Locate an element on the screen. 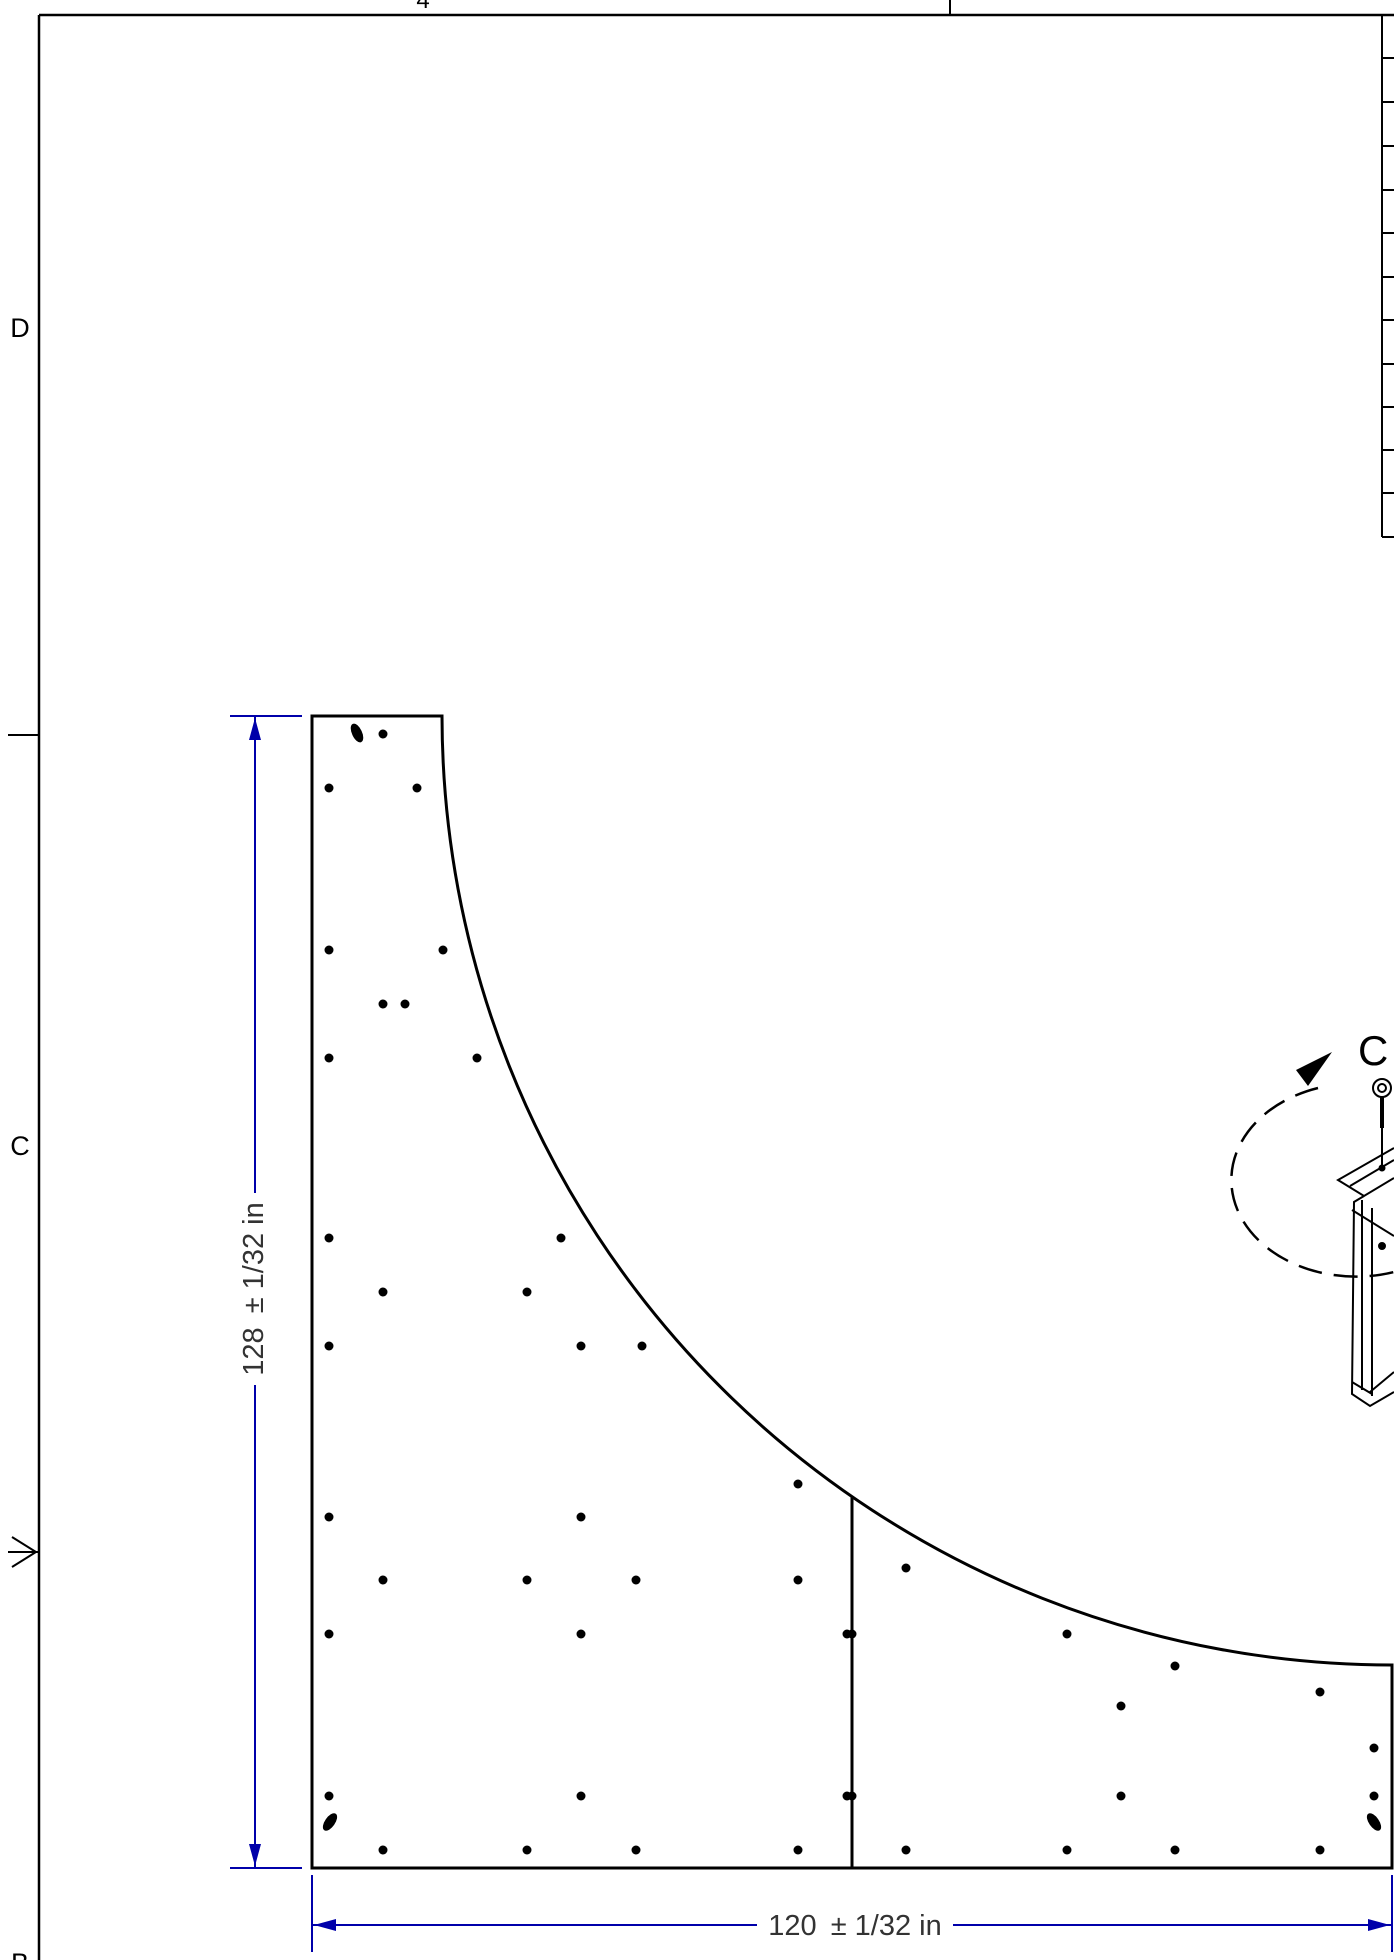  zone-label-column-4: 4 is located at coordinates (422, 7).